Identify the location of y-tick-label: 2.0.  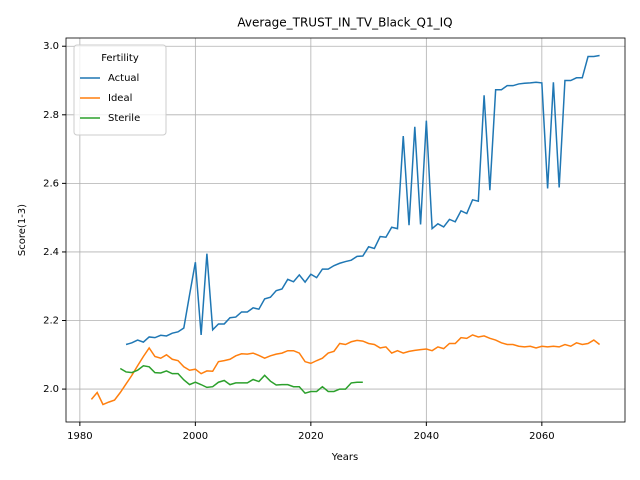
(51, 389).